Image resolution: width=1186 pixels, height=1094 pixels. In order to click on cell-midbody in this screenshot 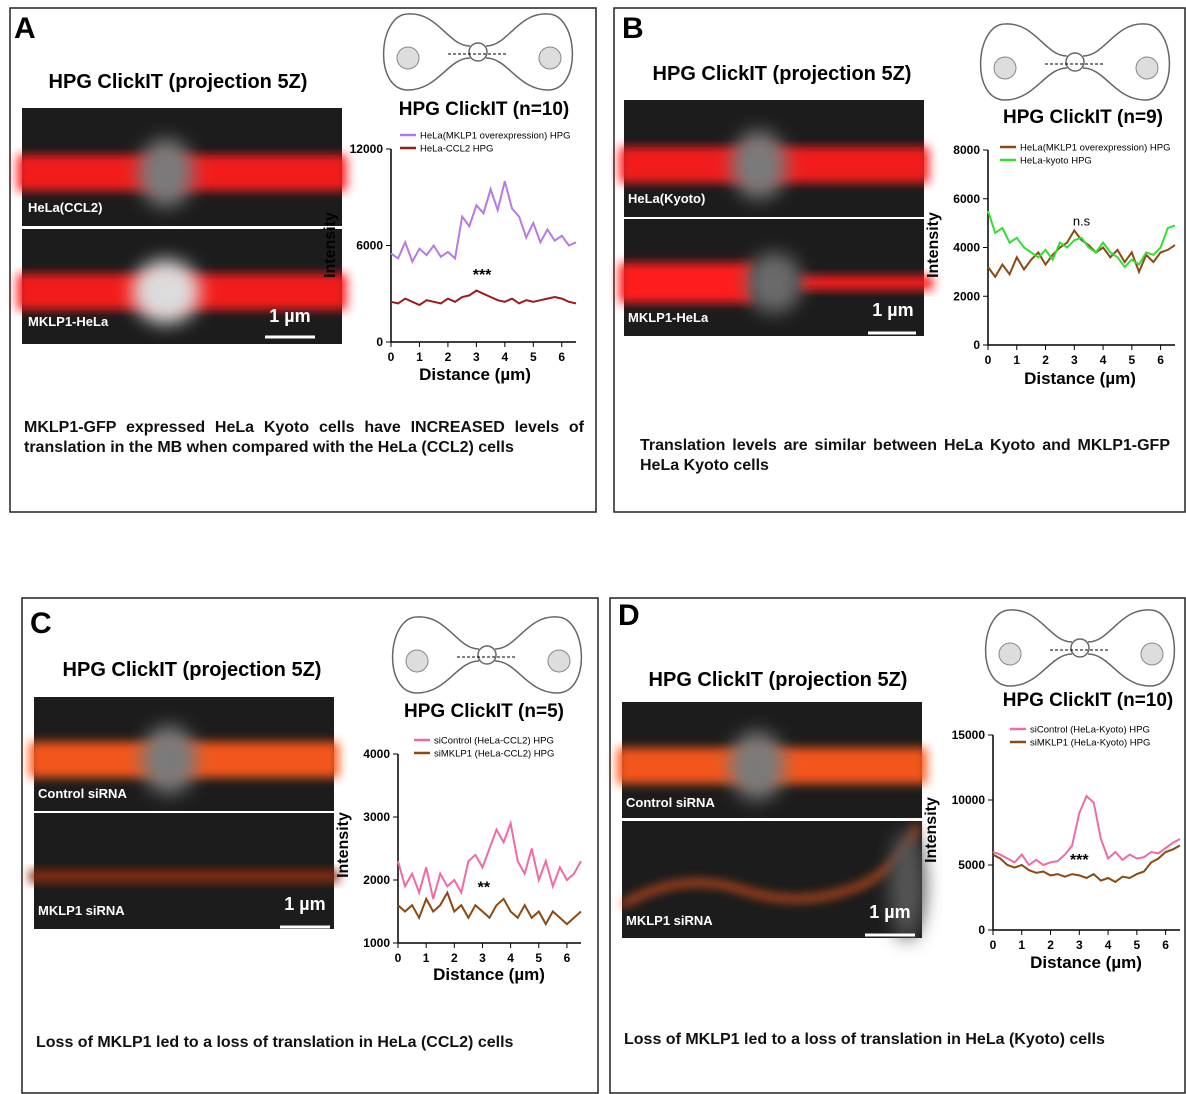, I will do `click(478, 52)`.